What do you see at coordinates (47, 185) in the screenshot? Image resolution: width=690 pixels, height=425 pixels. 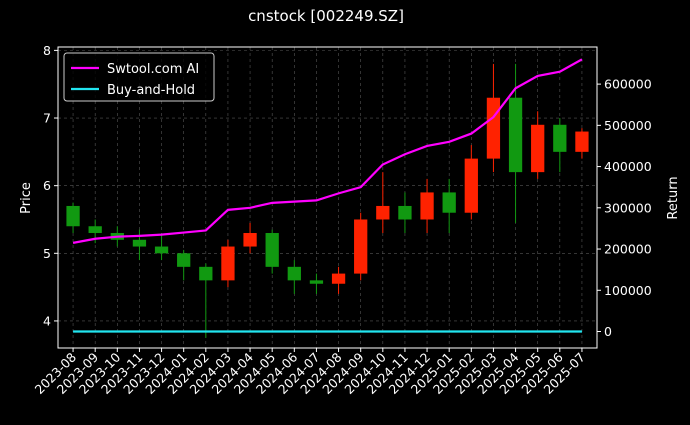 I see `y-tick-label: 6` at bounding box center [47, 185].